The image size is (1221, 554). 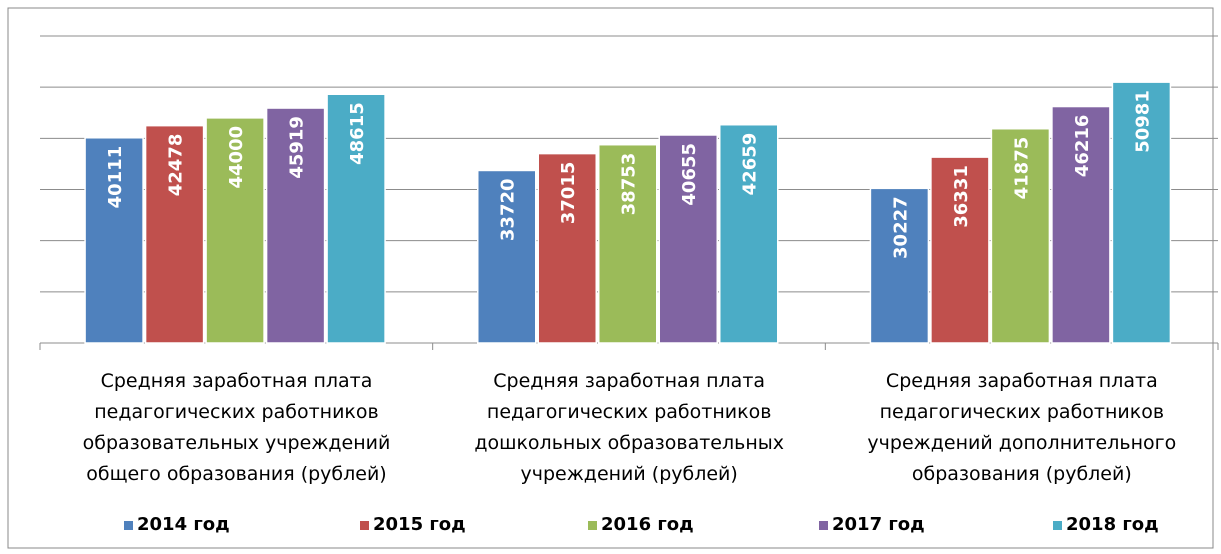 What do you see at coordinates (568, 193) in the screenshot?
I see `data-label: 37015` at bounding box center [568, 193].